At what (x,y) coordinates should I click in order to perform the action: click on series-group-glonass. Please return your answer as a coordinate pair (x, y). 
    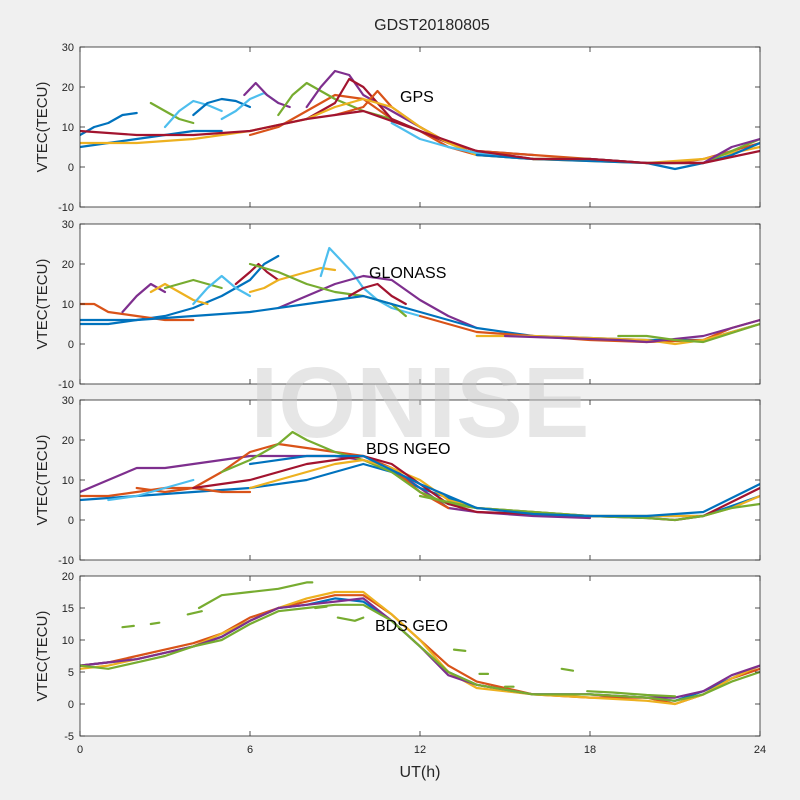
    Looking at the image, I should click on (420, 296).